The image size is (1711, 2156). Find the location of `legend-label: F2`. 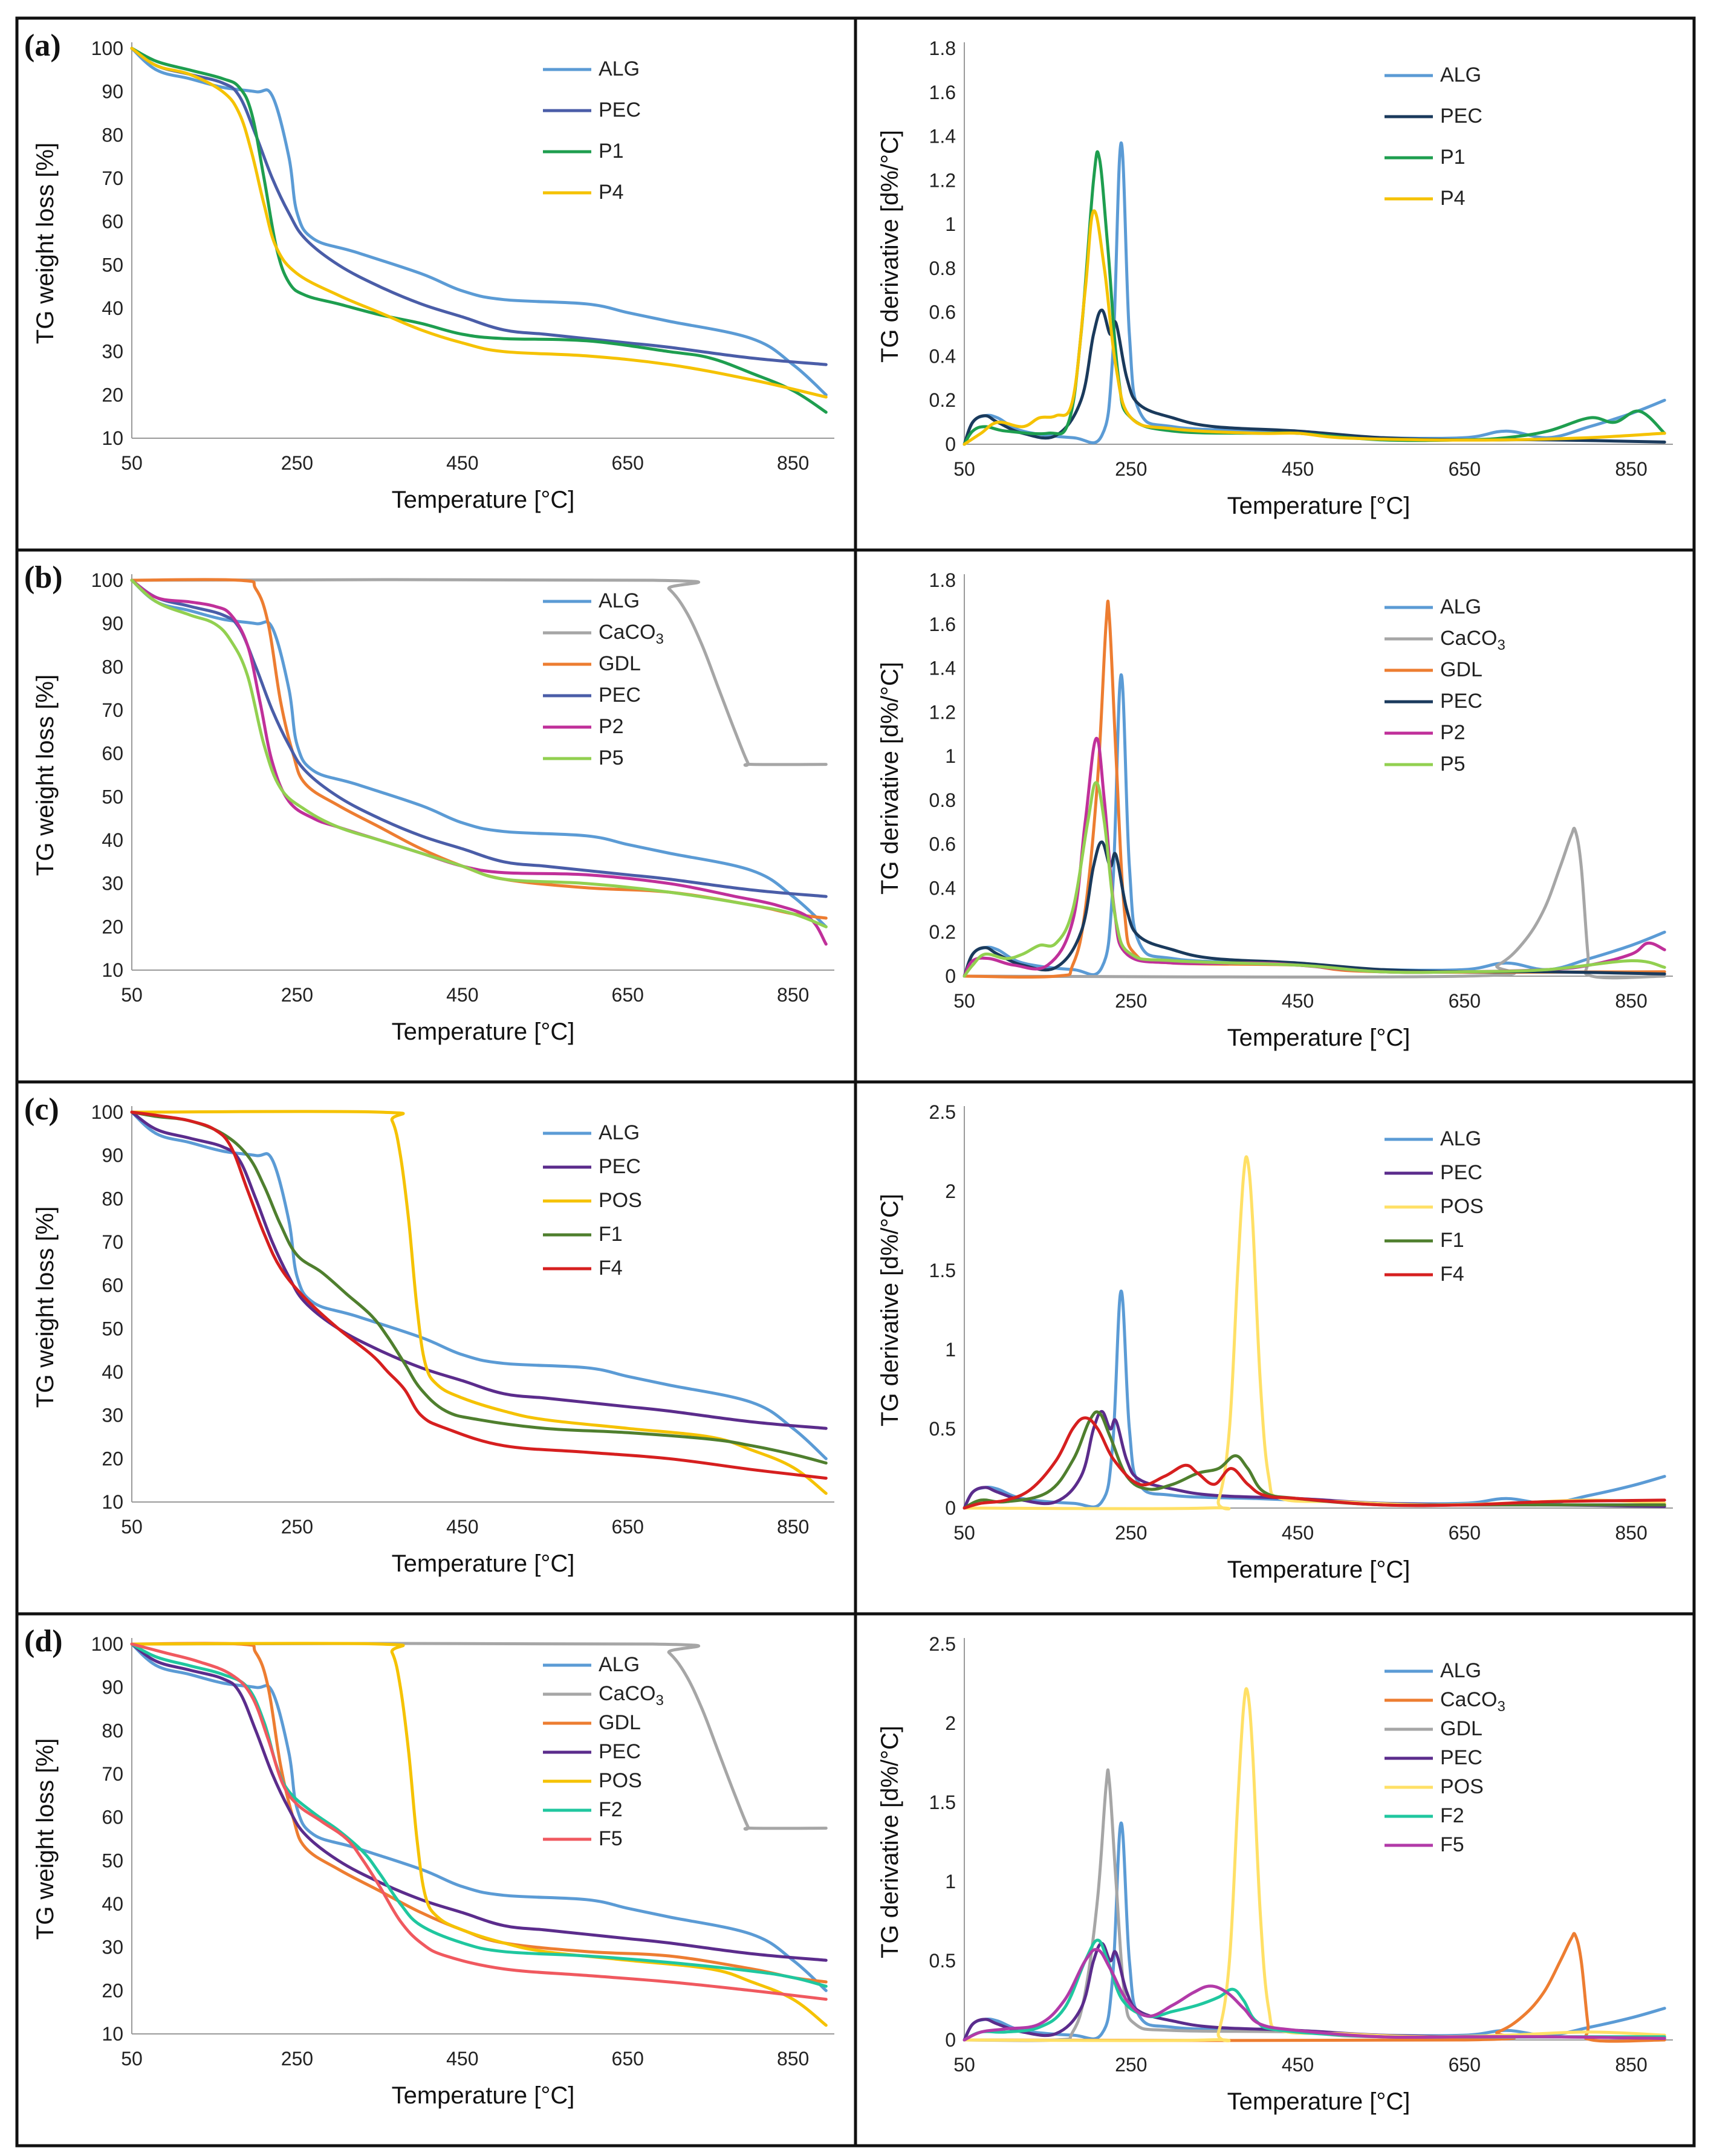

legend-label: F2 is located at coordinates (611, 1809).